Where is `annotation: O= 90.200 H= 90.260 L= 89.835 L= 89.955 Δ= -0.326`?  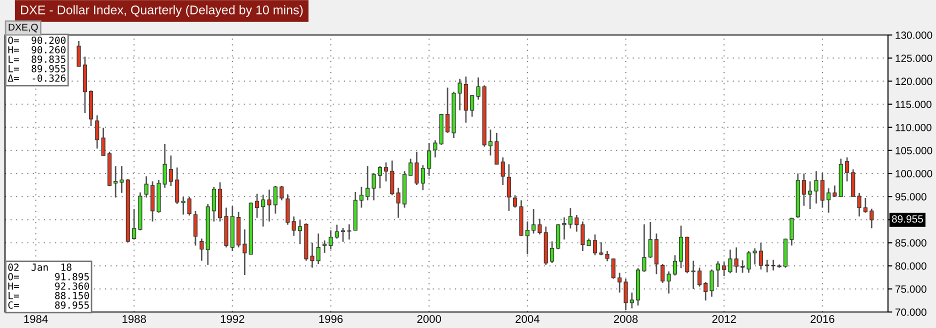 annotation: O= 90.200 H= 90.260 L= 89.835 L= 89.955 Δ= -0.326 is located at coordinates (37, 59).